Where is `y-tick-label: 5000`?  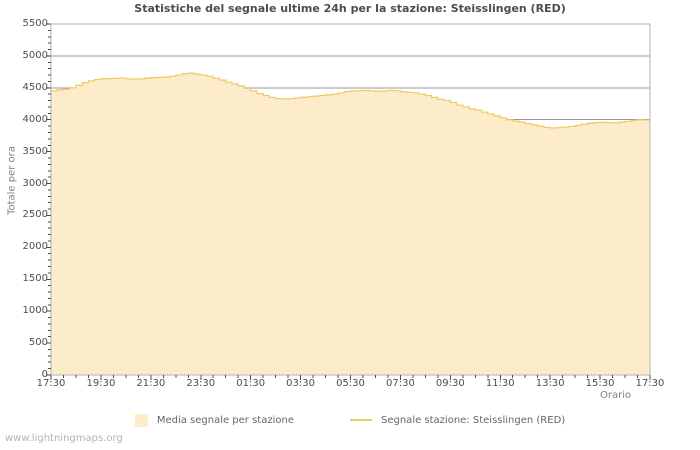
y-tick-label: 5000 is located at coordinates (35, 55).